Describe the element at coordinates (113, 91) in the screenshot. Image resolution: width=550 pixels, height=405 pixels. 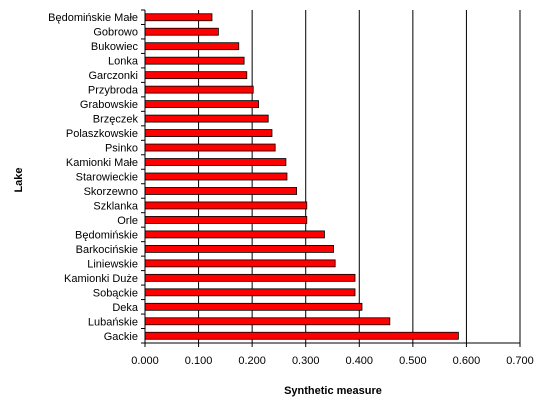
I see `category-label: Przybroda` at that location.